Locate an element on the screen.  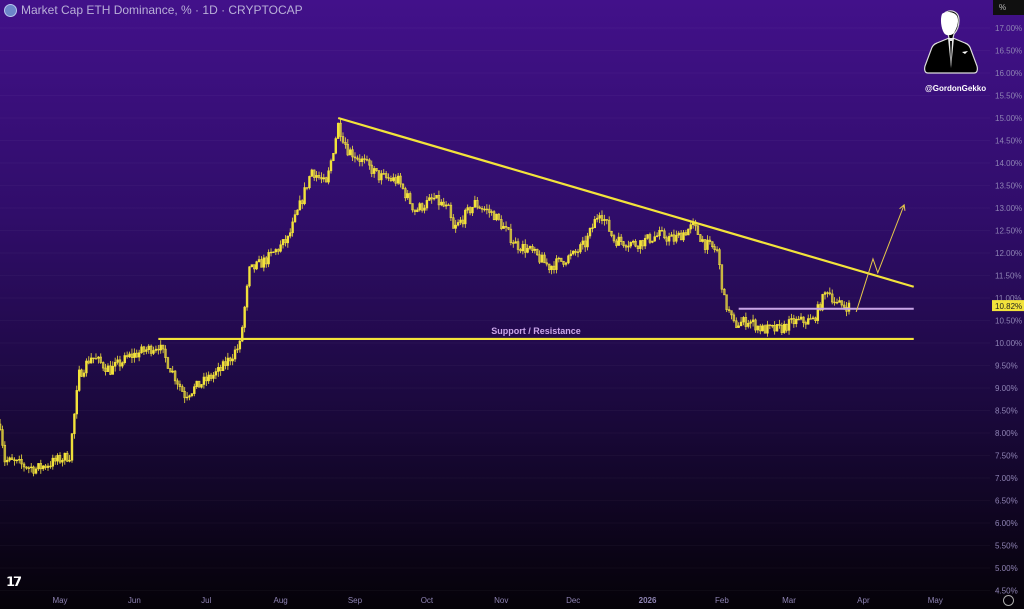
tradingview-logo: 𝟭𝟳 is located at coordinates (14, 581).